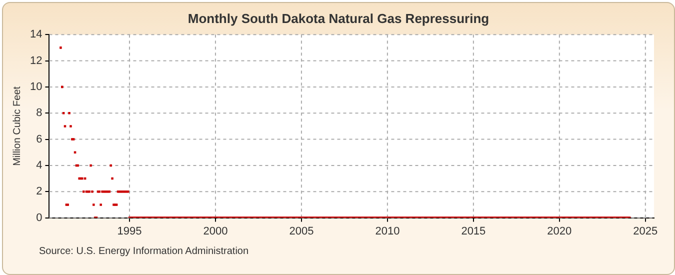 This screenshot has height=275, width=675. I want to click on source-note: Source: U.S. Energy Information Administration, so click(144, 251).